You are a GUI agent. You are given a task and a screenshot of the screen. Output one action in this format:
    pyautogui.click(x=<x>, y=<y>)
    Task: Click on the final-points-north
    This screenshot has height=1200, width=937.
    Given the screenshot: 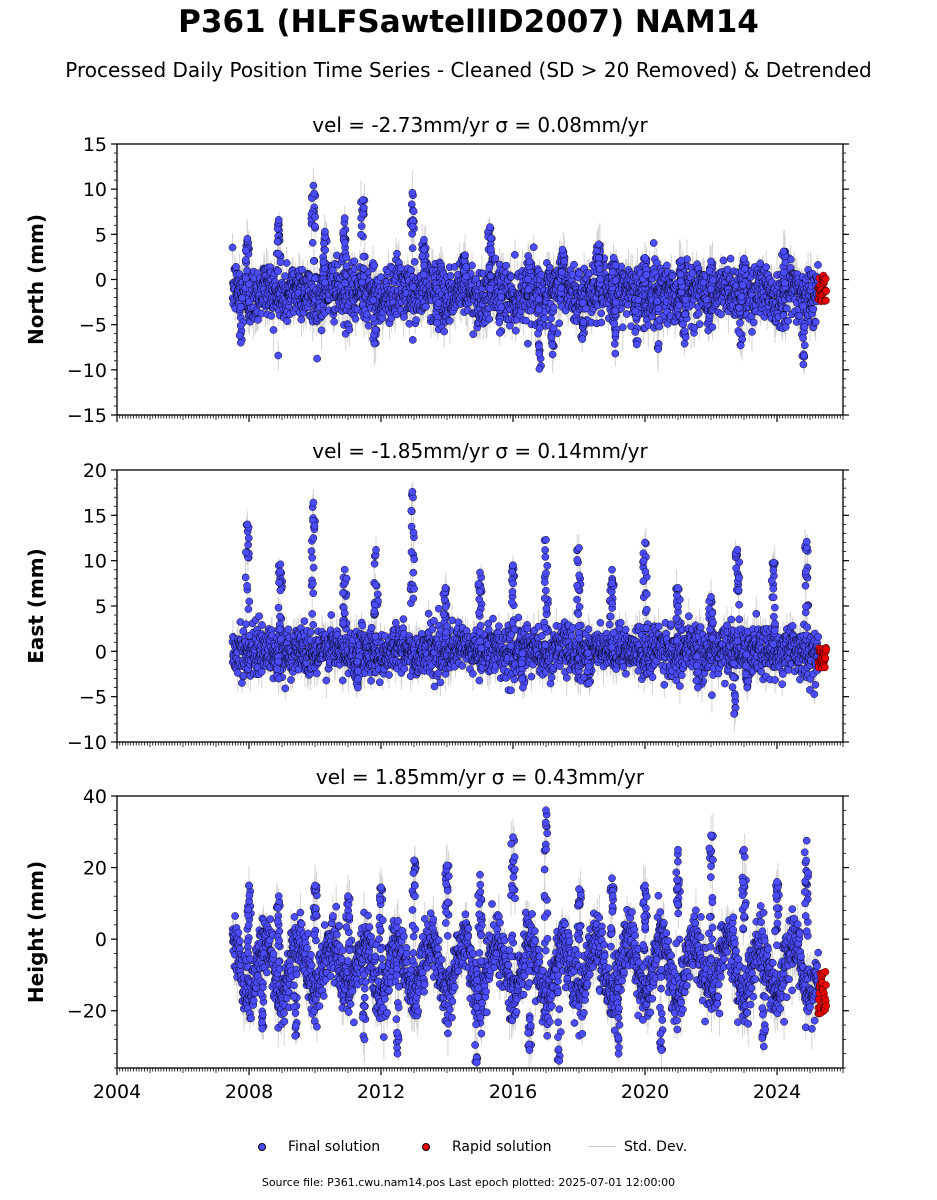 What is the action you would take?
    pyautogui.click(x=525, y=277)
    